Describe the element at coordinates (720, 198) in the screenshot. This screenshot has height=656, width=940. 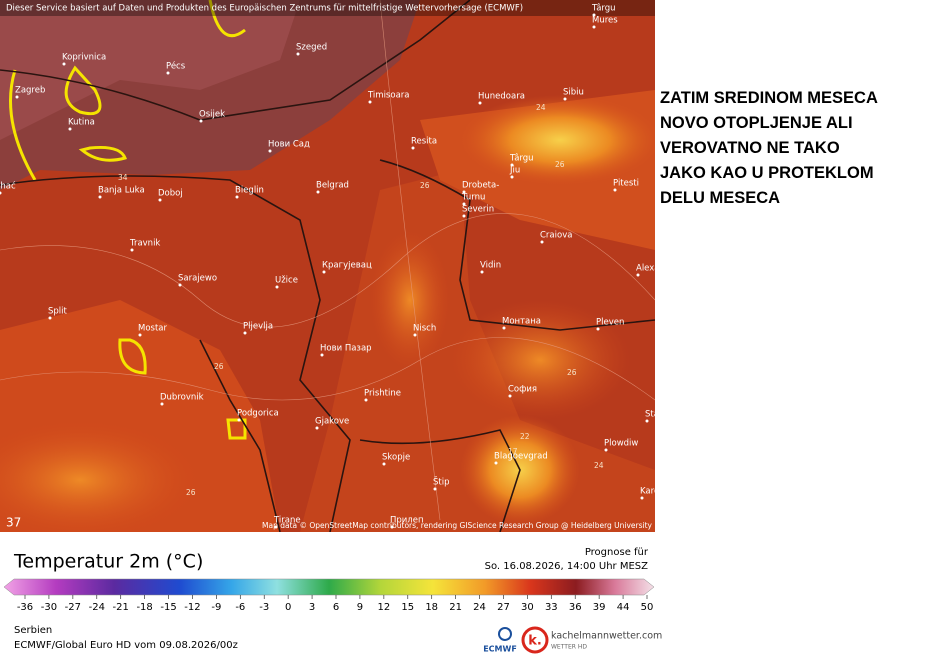
I see `annotation-line: DELU MESECA` at that location.